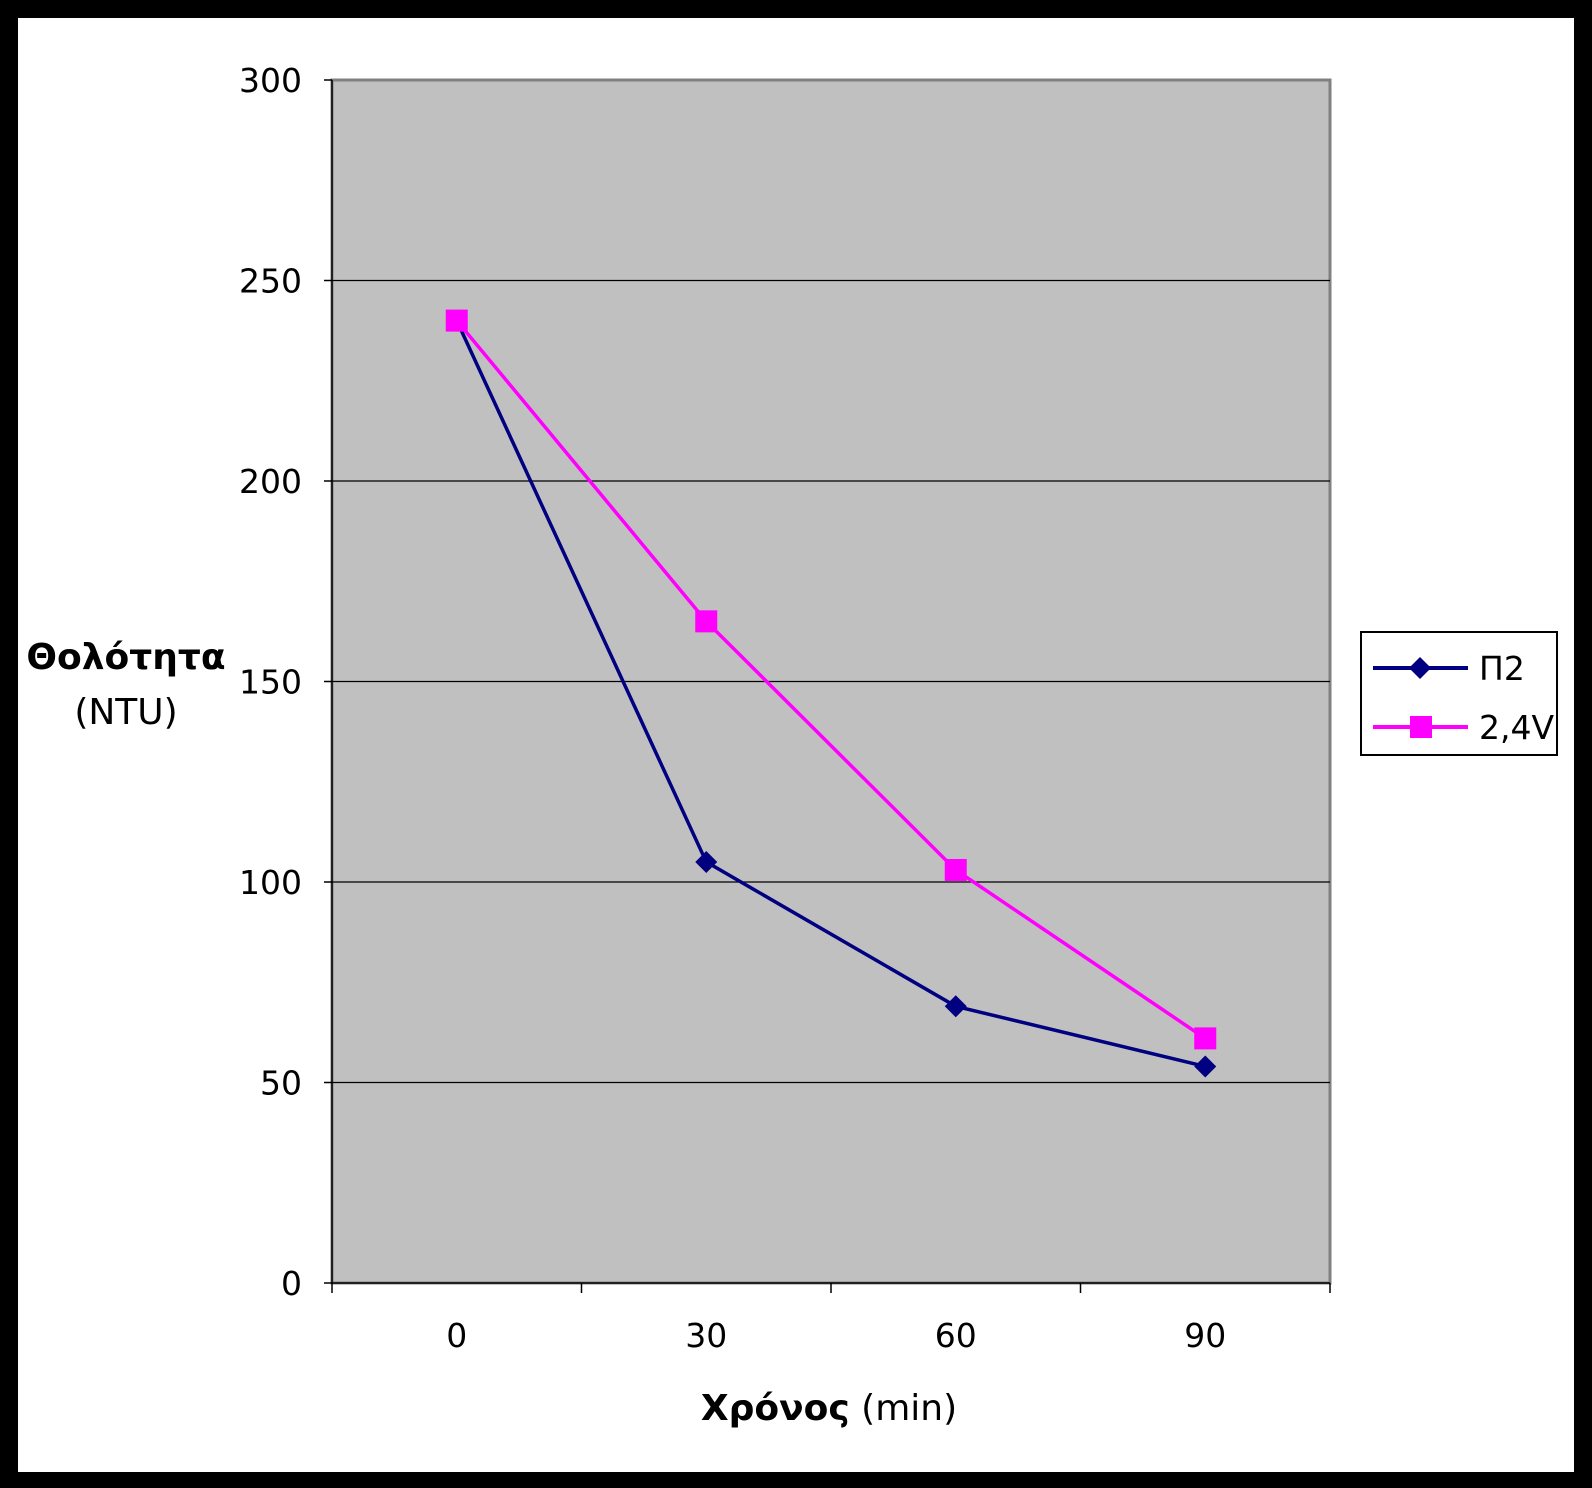  I want to click on y-axis-tick-labels: 0 50 100 150 200 250 300, so click(270, 682).